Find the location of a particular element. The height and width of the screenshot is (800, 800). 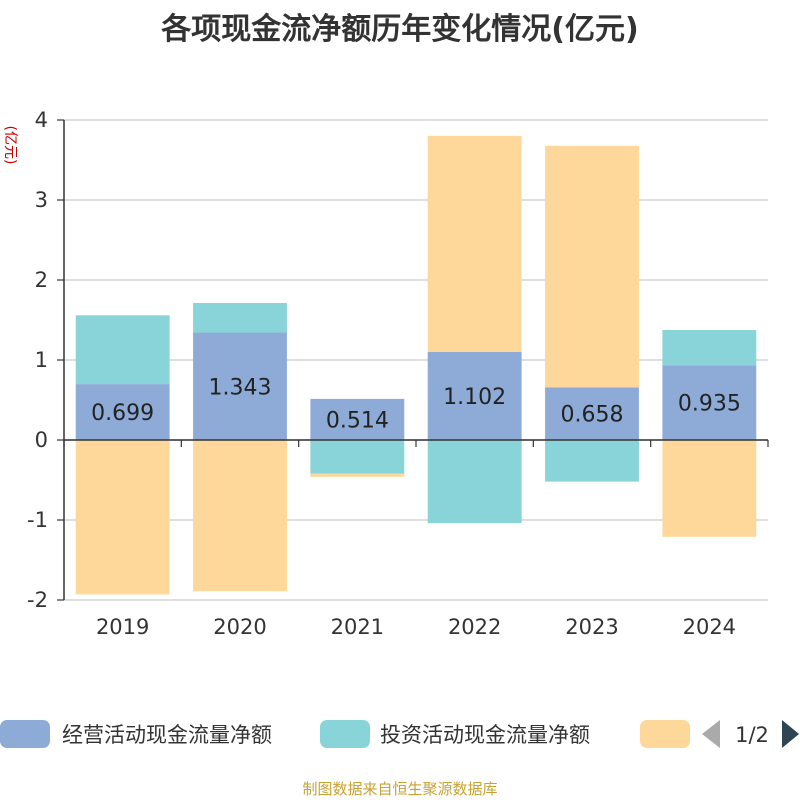

y-tick-label: 2 is located at coordinates (41, 280).